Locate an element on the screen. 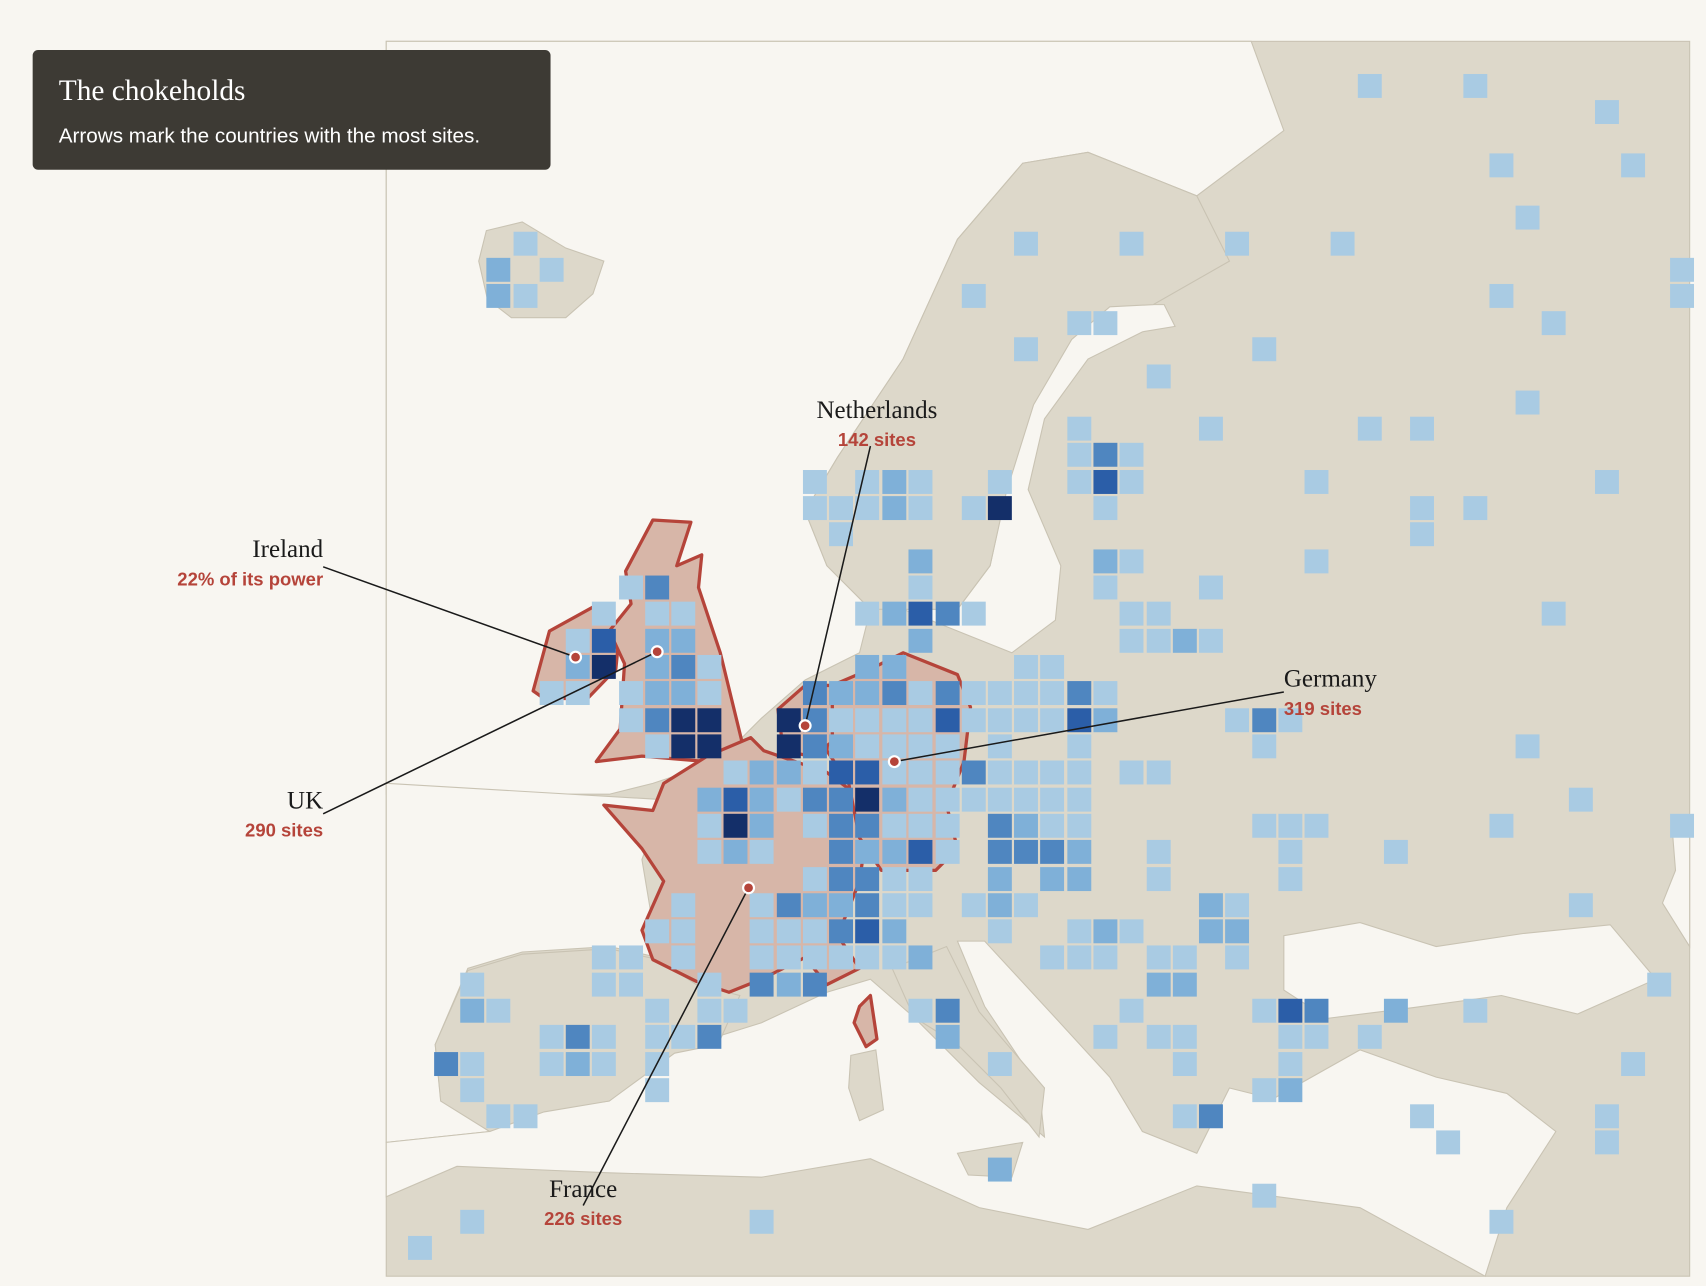  title: The chokeholds is located at coordinates (152, 91).